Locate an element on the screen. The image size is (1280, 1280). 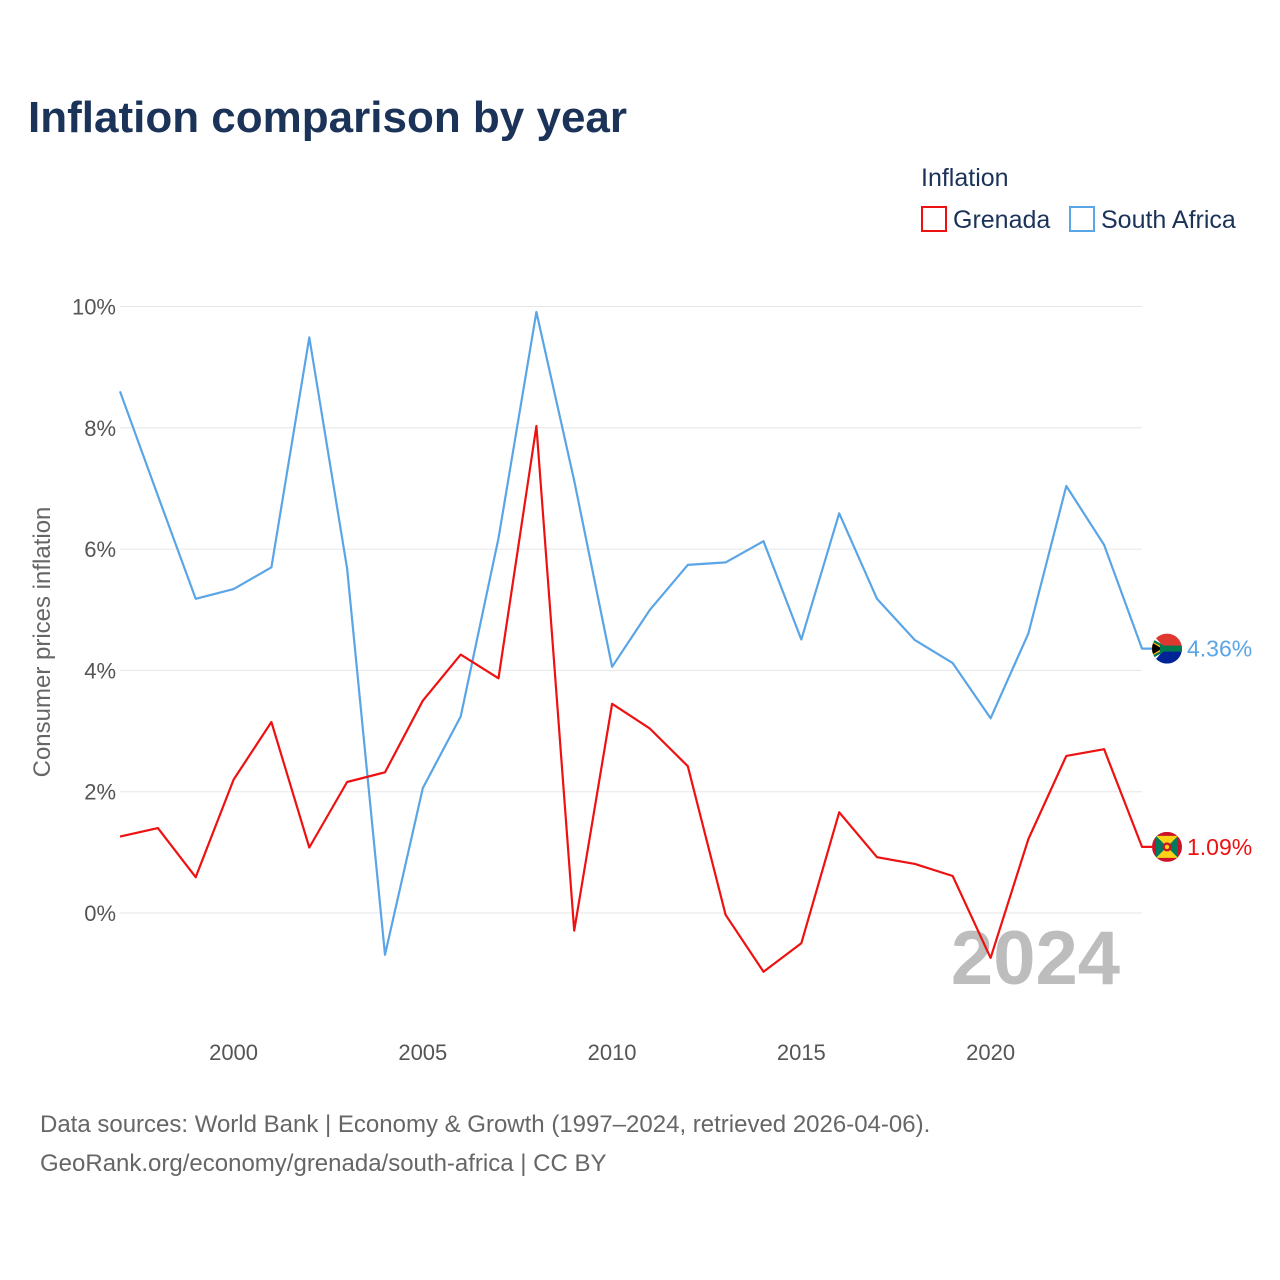
legend-swatch-grenada is located at coordinates (934, 219).